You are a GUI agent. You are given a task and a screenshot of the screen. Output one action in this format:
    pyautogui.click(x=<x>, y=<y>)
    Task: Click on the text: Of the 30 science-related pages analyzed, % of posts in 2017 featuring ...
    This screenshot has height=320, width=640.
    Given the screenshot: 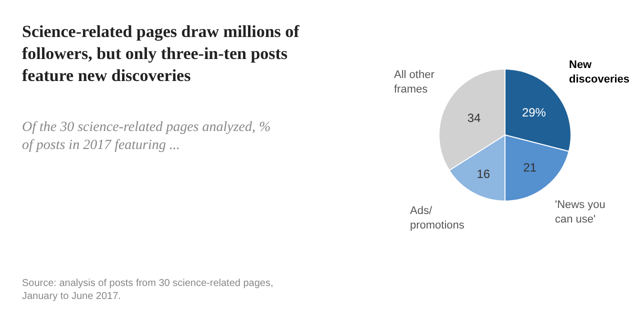 What is the action you would take?
    pyautogui.click(x=146, y=137)
    